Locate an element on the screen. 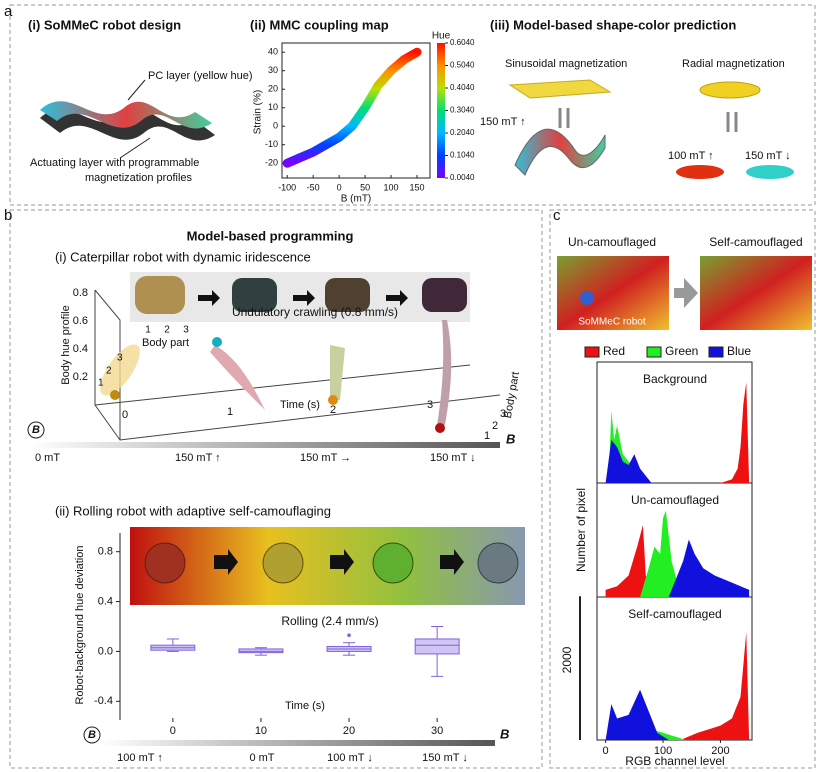  axis-label: RGB channel level is located at coordinates (674, 761).